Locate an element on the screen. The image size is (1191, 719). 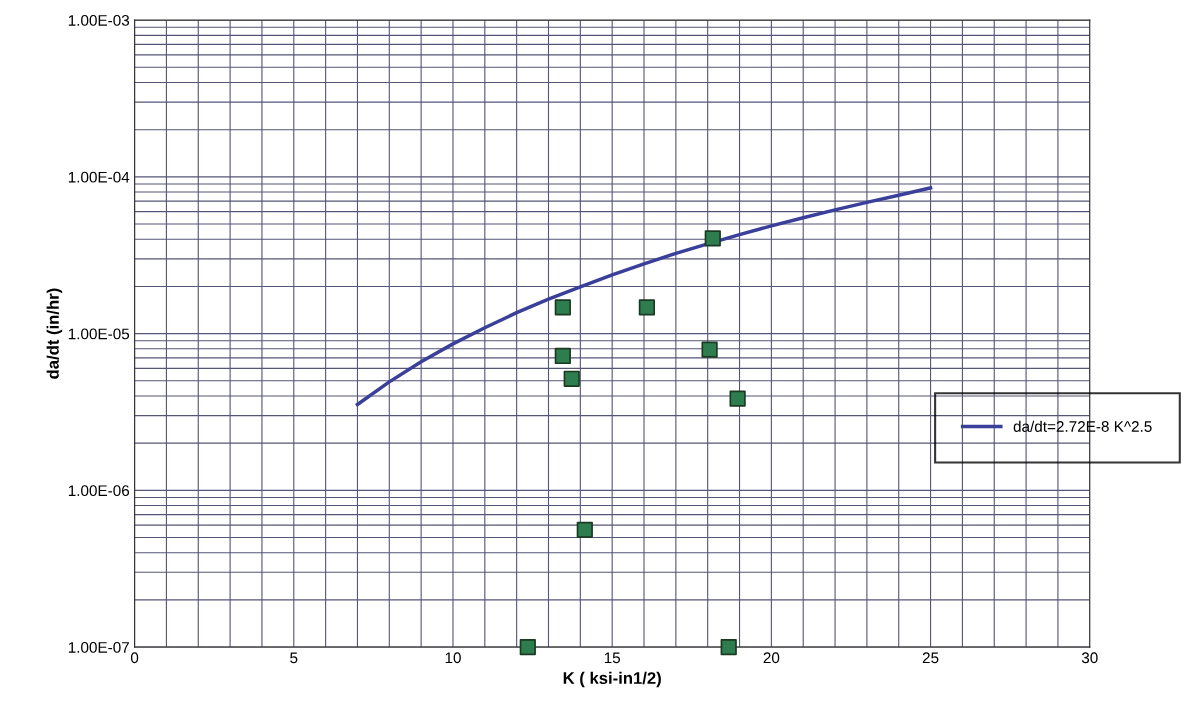
x-tick-label: 0 is located at coordinates (134, 658).